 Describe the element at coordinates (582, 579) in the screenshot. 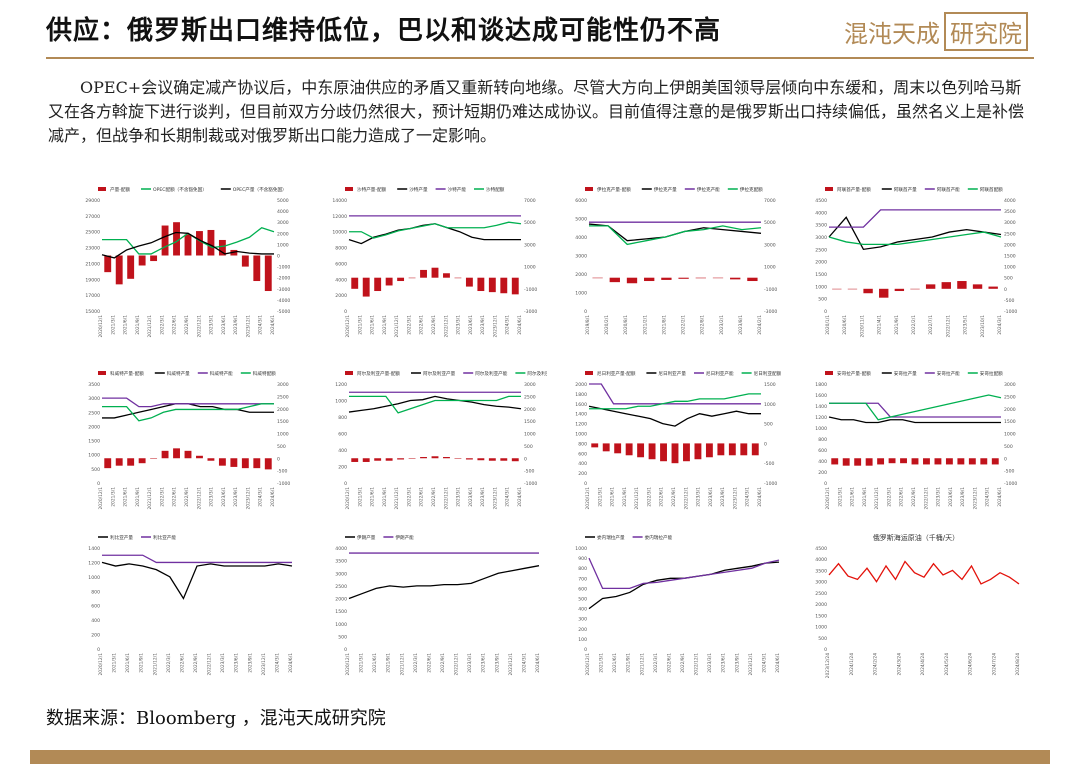

I see `y-tick-label: 700` at that location.